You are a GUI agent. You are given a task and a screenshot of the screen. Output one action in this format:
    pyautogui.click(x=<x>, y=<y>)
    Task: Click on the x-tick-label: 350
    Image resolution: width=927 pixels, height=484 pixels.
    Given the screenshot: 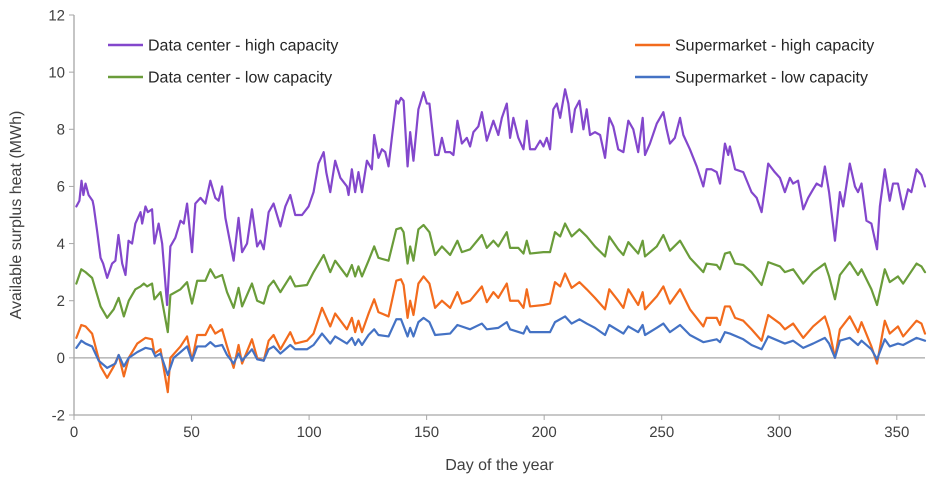 What is the action you would take?
    pyautogui.click(x=897, y=432)
    